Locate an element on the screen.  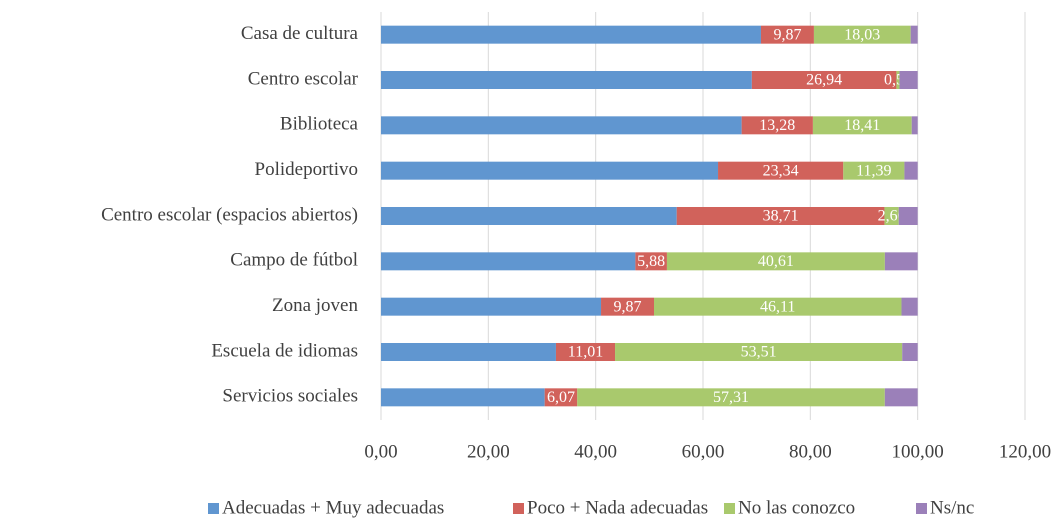
data-label: 18,03 is located at coordinates (862, 34).